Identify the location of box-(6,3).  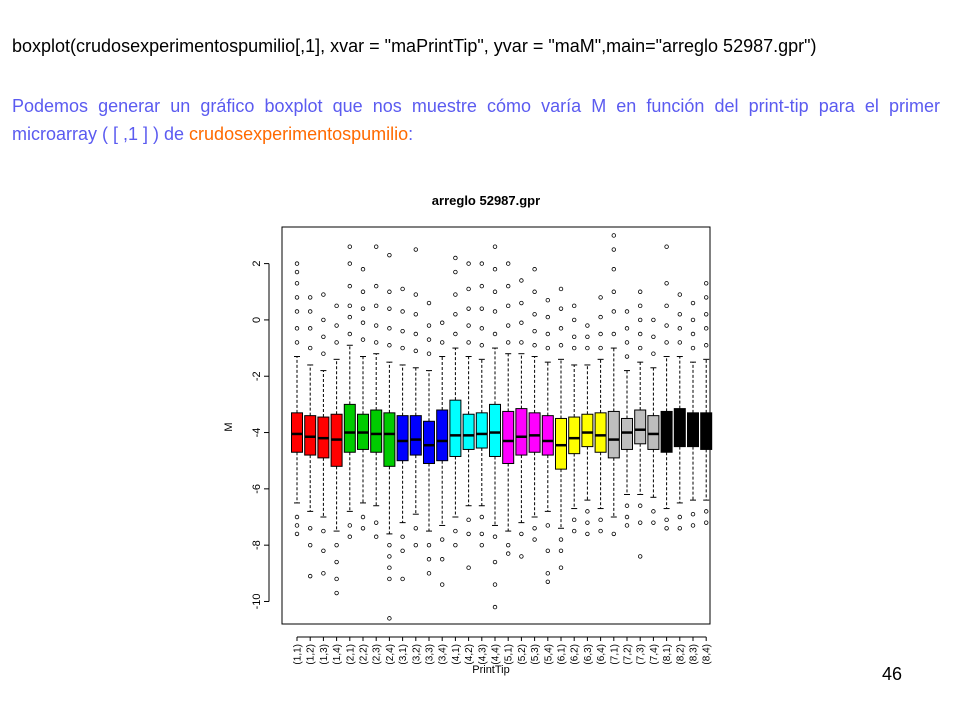
(587, 430).